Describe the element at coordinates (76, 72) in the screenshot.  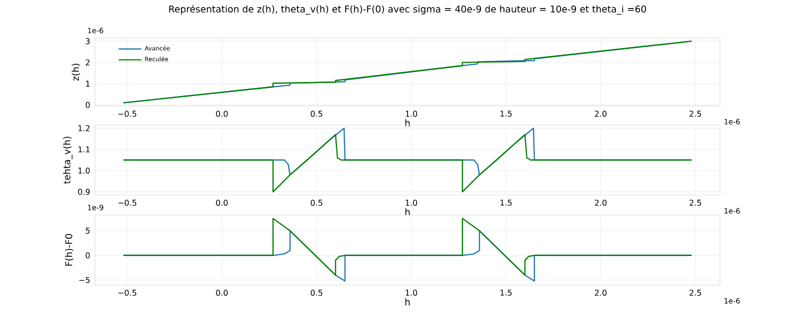
I see `y-axis-title: z(h)` at that location.